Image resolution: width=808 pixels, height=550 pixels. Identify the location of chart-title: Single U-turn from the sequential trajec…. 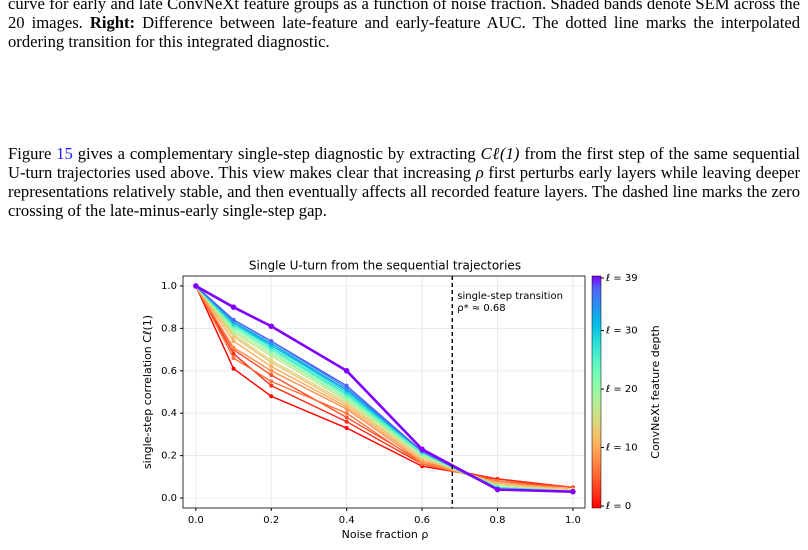
(385, 266).